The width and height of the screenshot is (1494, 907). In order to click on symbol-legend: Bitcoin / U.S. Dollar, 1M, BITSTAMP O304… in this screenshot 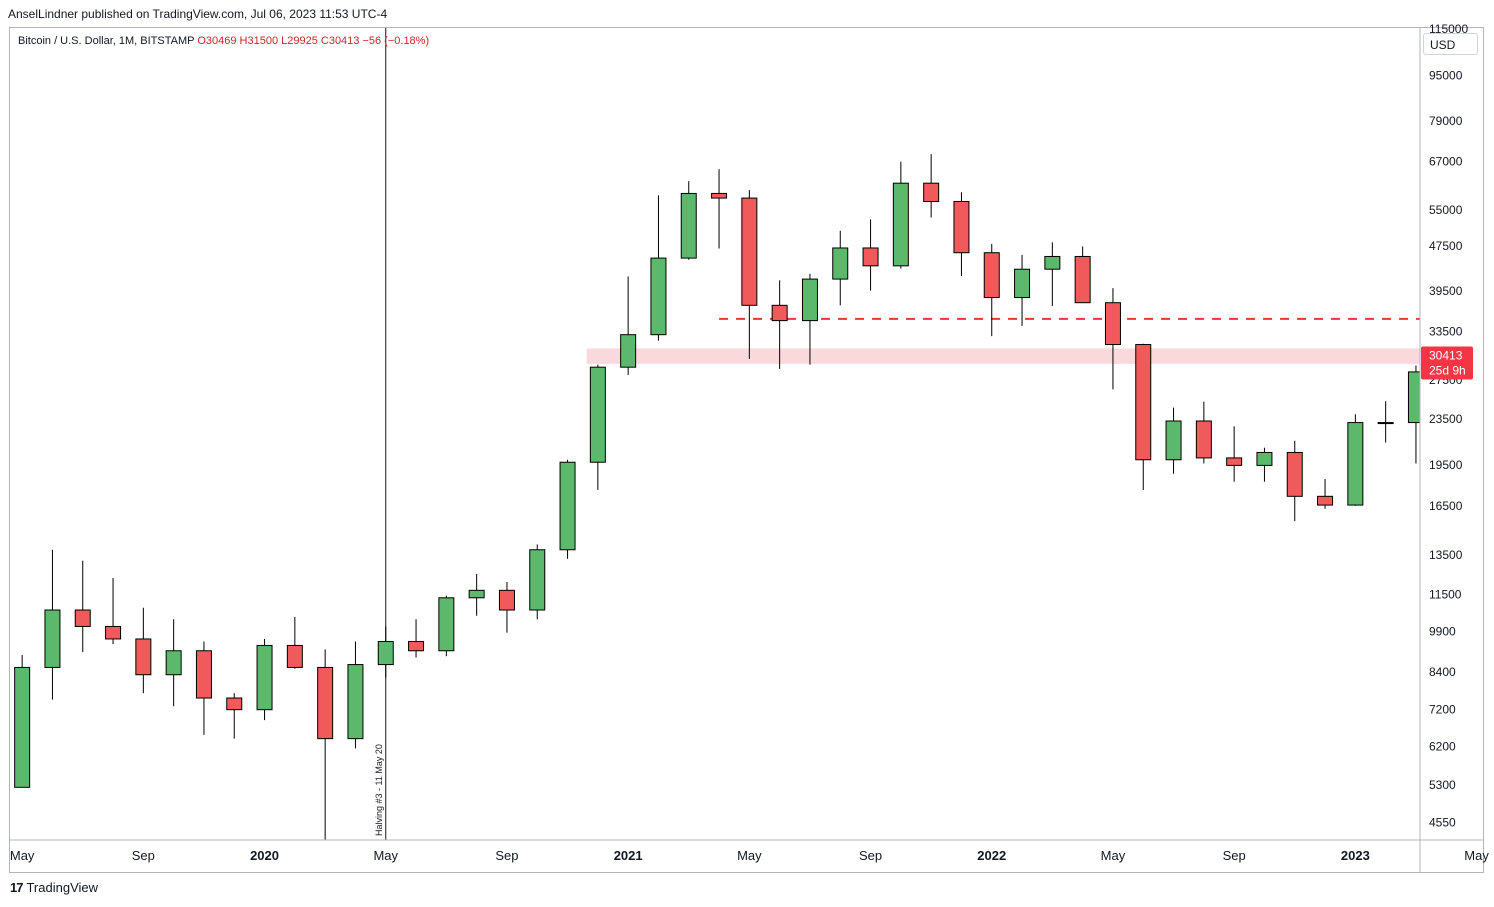, I will do `click(223, 41)`.